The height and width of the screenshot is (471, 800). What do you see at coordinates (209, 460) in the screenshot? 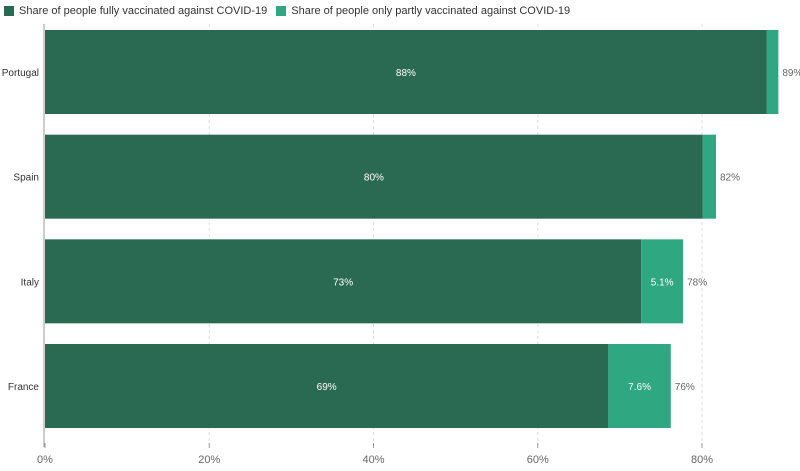
I see `x-tick-label-20: 20%` at bounding box center [209, 460].